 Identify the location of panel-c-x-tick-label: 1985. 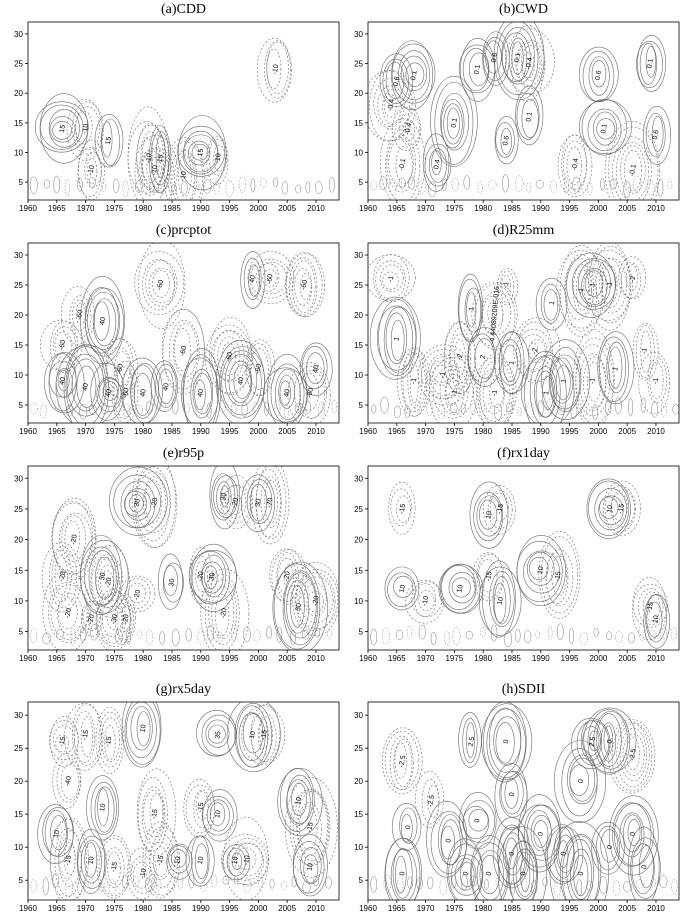
(172, 431).